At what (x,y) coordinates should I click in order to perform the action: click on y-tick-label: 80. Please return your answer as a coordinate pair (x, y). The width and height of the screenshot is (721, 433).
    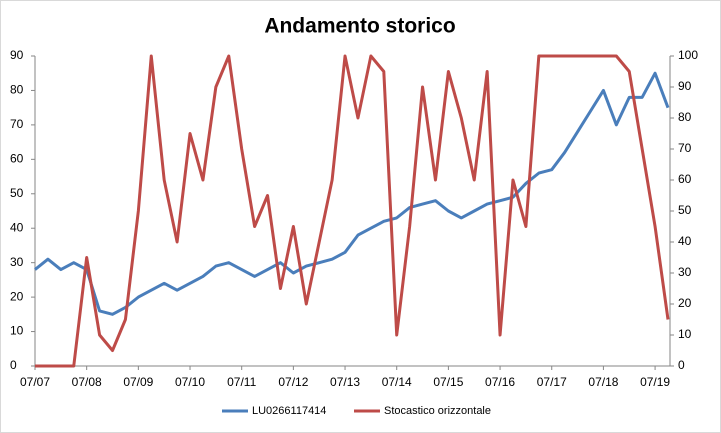
    Looking at the image, I should click on (17, 90).